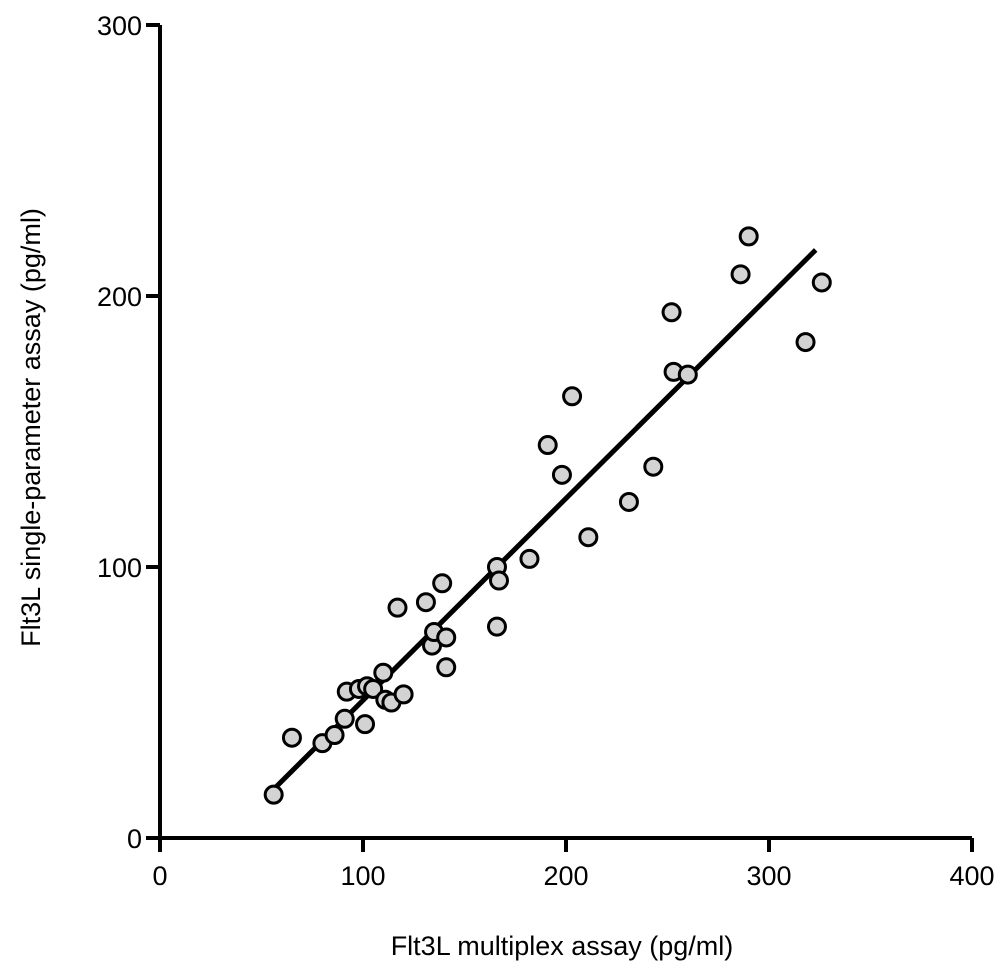 Image resolution: width=1005 pixels, height=970 pixels. What do you see at coordinates (159, 876) in the screenshot?
I see `x-tick-label: 0` at bounding box center [159, 876].